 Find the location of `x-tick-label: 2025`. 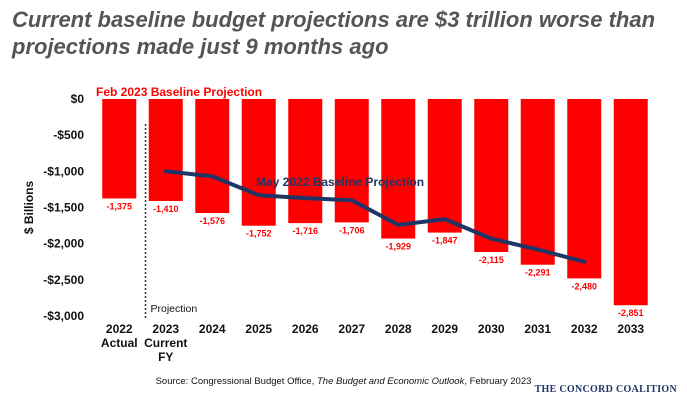

x-tick-label: 2025 is located at coordinates (258, 329).